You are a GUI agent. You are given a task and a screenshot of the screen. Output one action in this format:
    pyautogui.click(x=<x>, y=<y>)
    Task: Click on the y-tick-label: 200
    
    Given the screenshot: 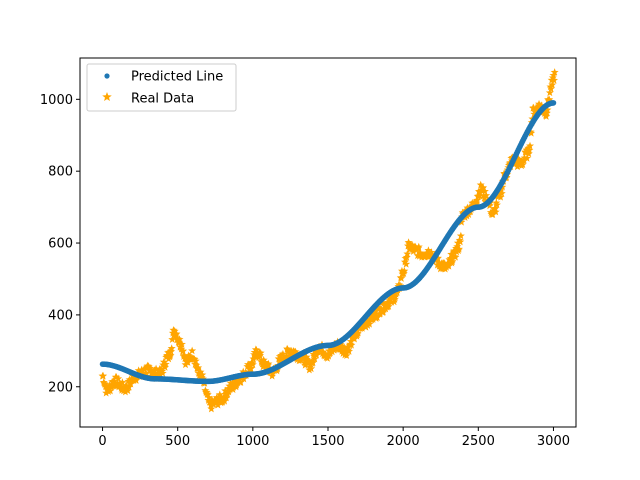 What is the action you would take?
    pyautogui.click(x=60, y=387)
    